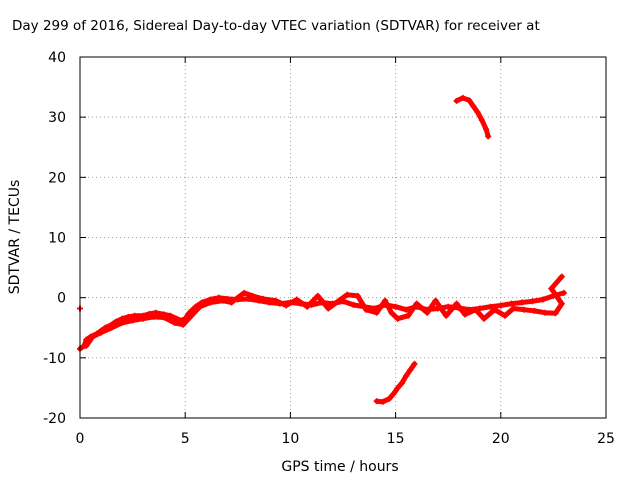  What do you see at coordinates (501, 439) in the screenshot?
I see `x-tick-label: 20` at bounding box center [501, 439].